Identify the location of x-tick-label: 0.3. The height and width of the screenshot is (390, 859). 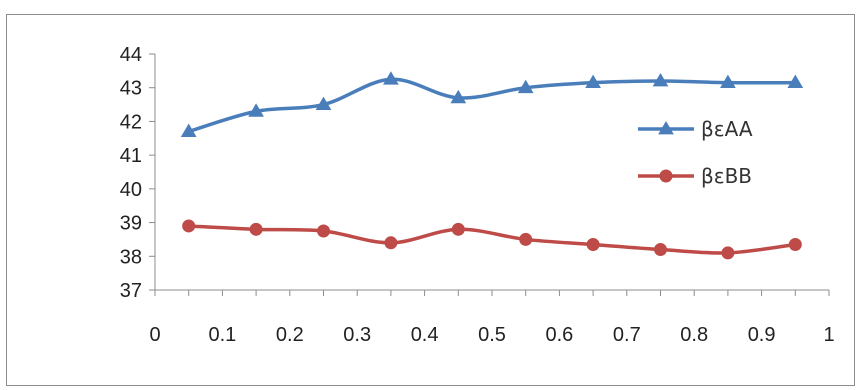
(357, 335).